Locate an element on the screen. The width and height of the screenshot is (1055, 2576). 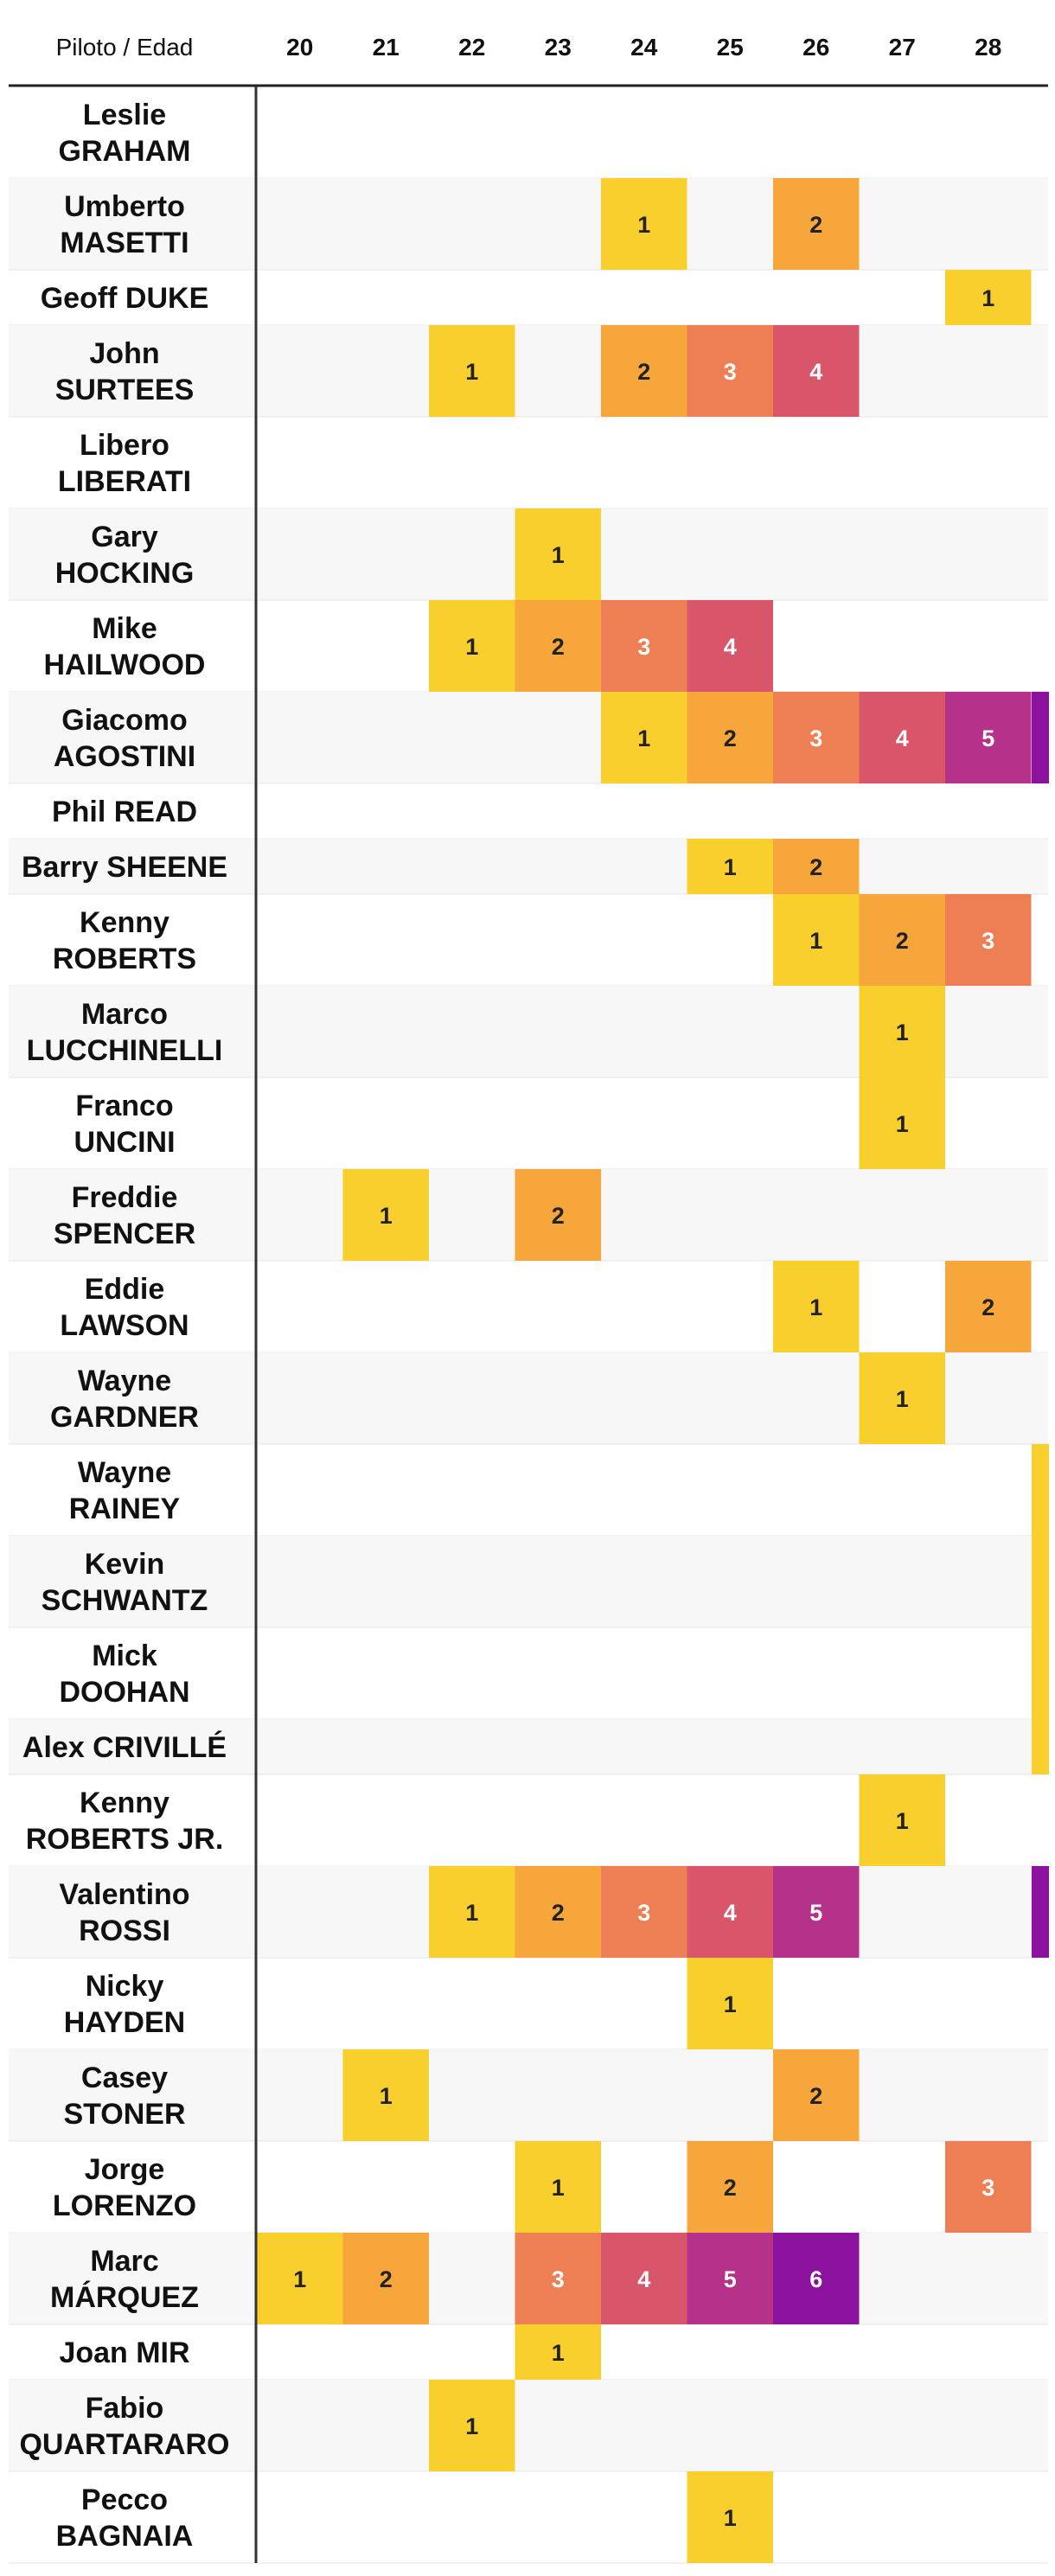
rider-name: ROBERTS is located at coordinates (124, 959).